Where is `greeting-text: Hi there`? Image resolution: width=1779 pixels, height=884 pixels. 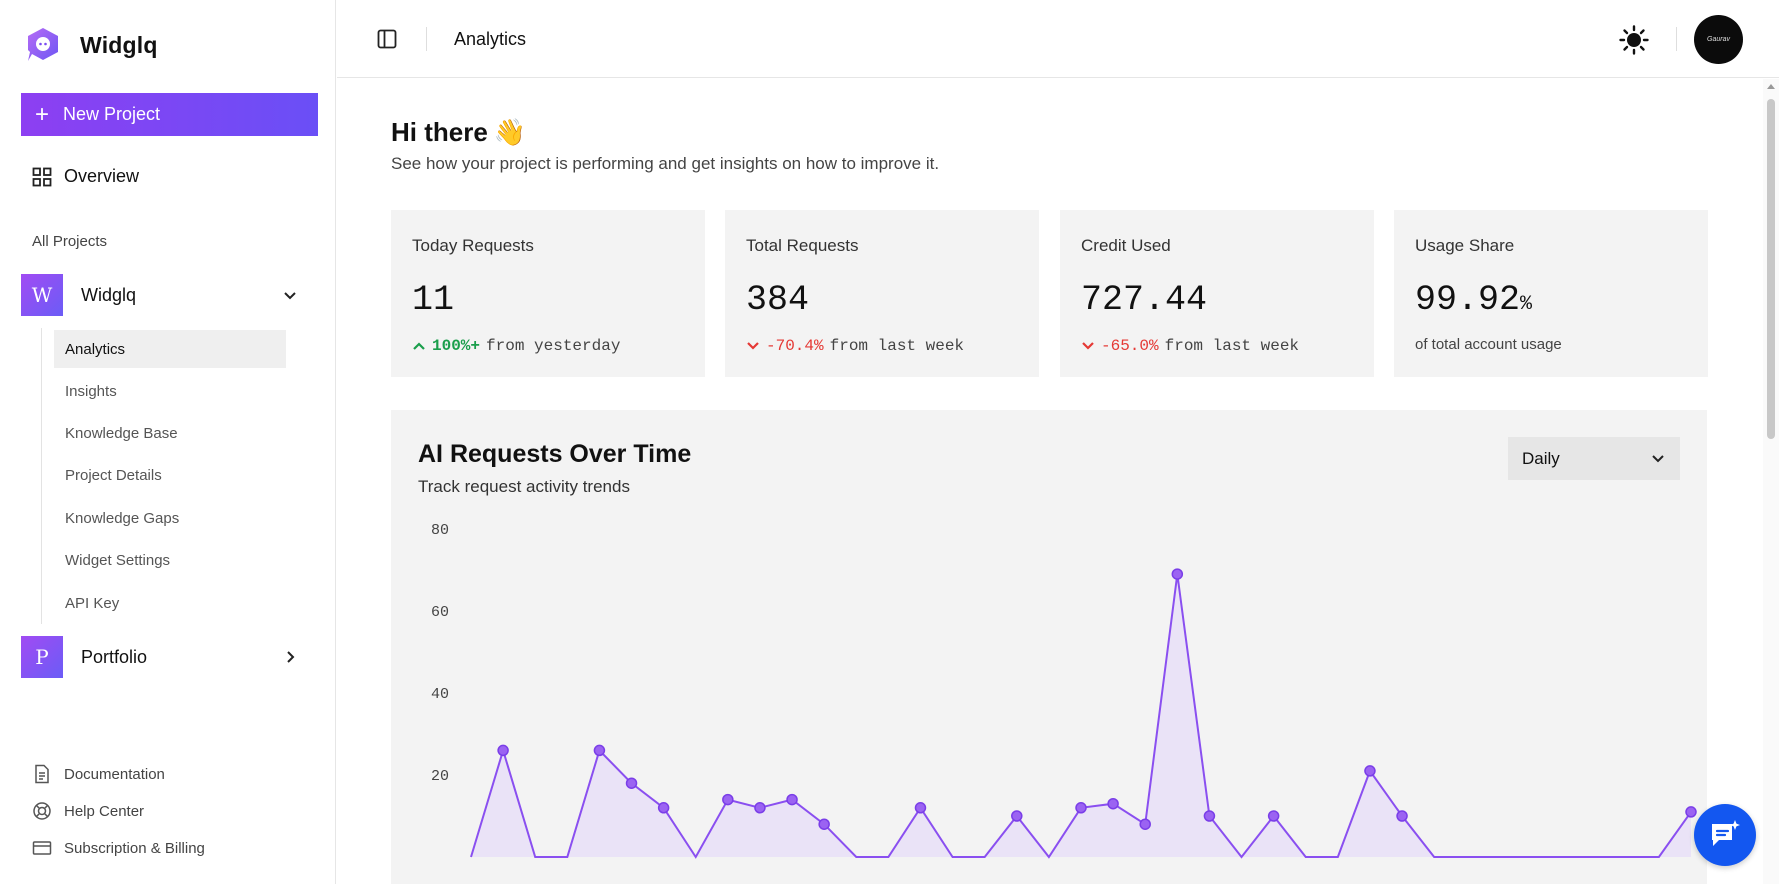
greeting-text: Hi there is located at coordinates (439, 132).